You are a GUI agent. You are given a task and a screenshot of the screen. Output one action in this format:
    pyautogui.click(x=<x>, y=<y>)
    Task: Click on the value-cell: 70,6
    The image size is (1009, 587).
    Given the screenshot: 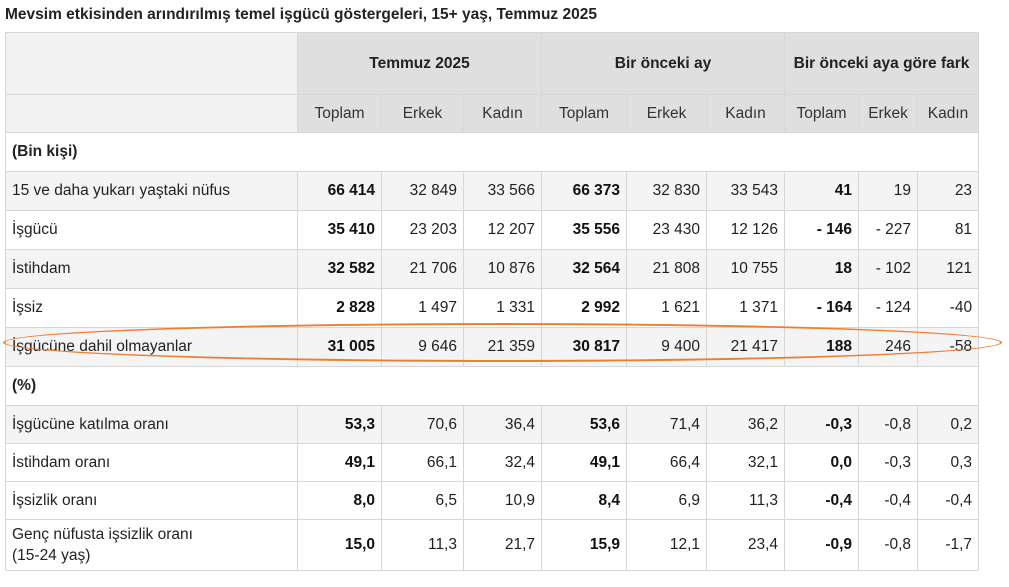 What is the action you would take?
    pyautogui.click(x=422, y=424)
    